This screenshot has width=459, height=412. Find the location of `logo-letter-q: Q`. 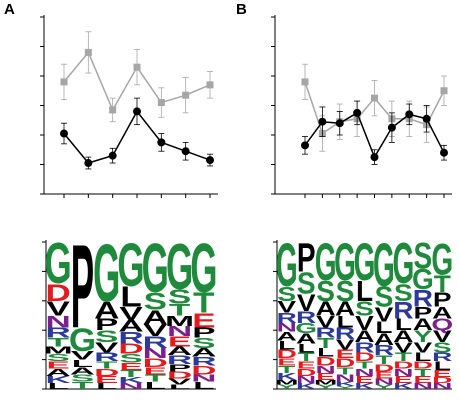

logo-letter-q: Q is located at coordinates (442, 324).